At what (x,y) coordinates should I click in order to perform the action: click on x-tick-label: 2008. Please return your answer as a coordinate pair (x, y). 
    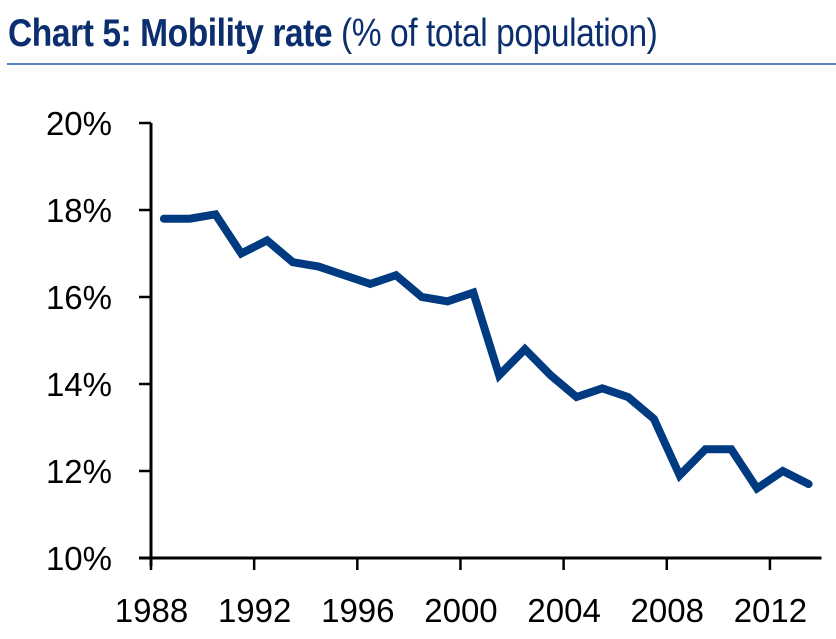
    Looking at the image, I should click on (667, 610).